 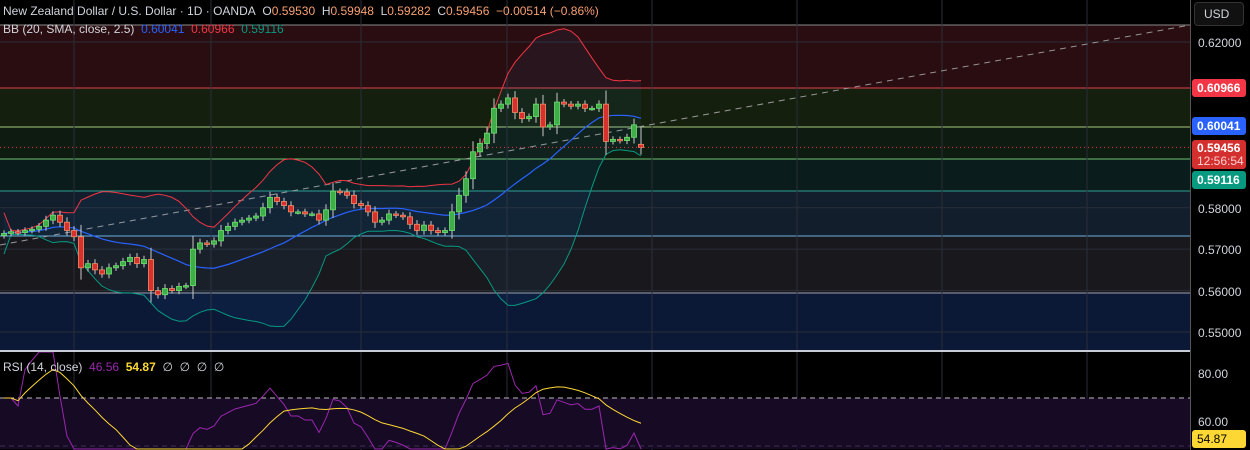 I want to click on rsi-line, so click(x=323, y=401).